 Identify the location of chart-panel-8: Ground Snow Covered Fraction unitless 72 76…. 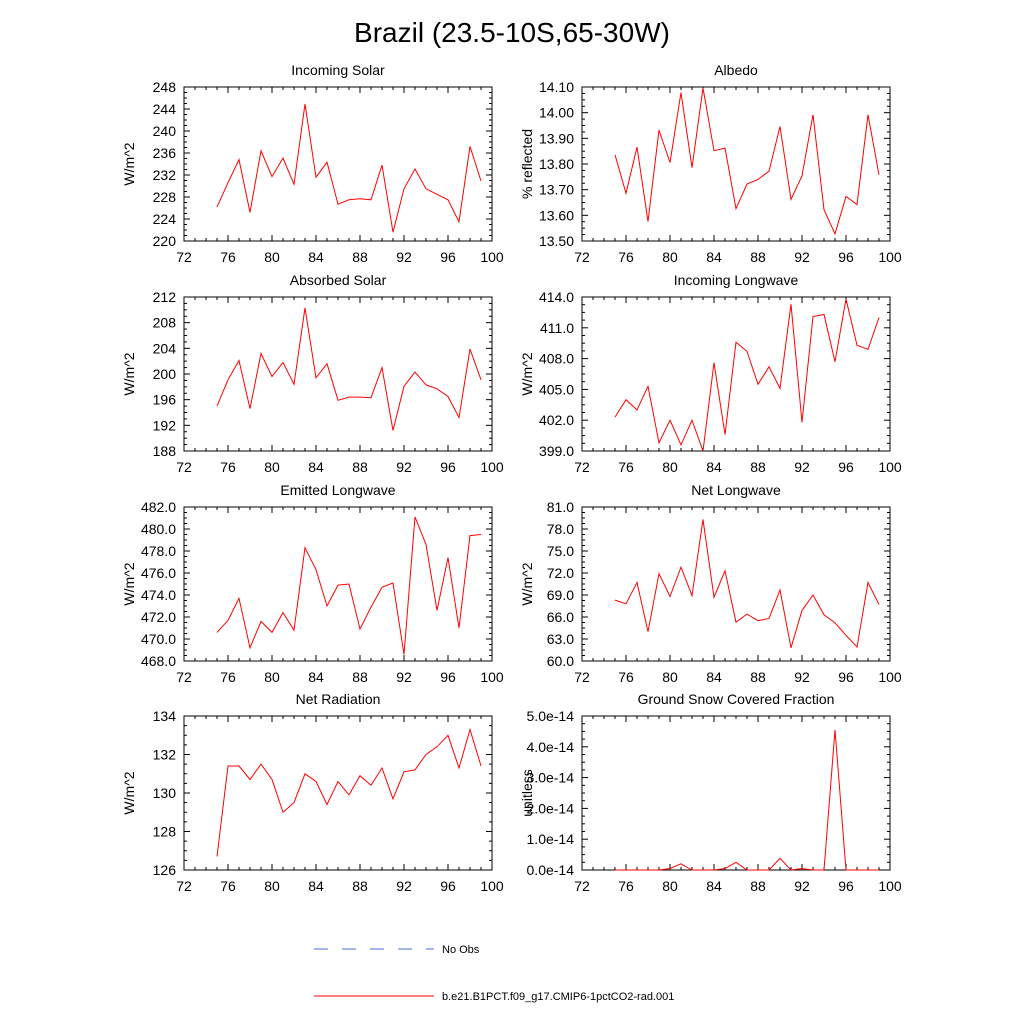
(710, 792).